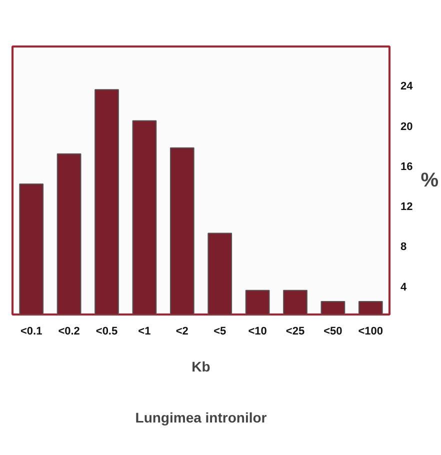 The height and width of the screenshot is (455, 441). Describe the element at coordinates (69, 332) in the screenshot. I see `x-tick-label: <0.2` at that location.